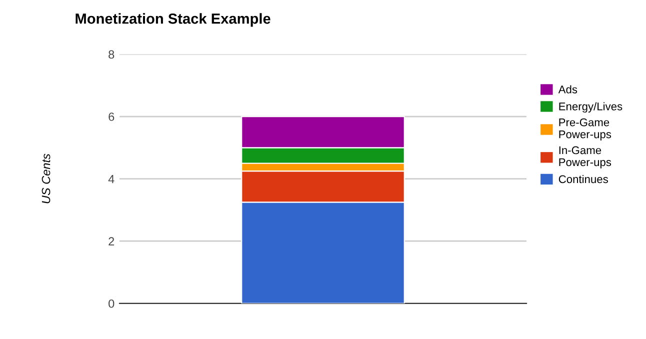 This screenshot has width=646, height=339. I want to click on legend-label: Pre-Game Power-ups, so click(585, 129).